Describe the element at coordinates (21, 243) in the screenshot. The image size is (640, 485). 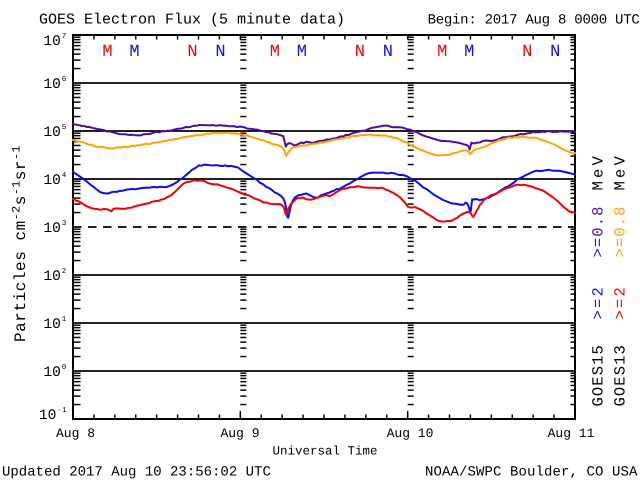
I see `svg-text: Particles cm-2s-1sr-1` at that location.